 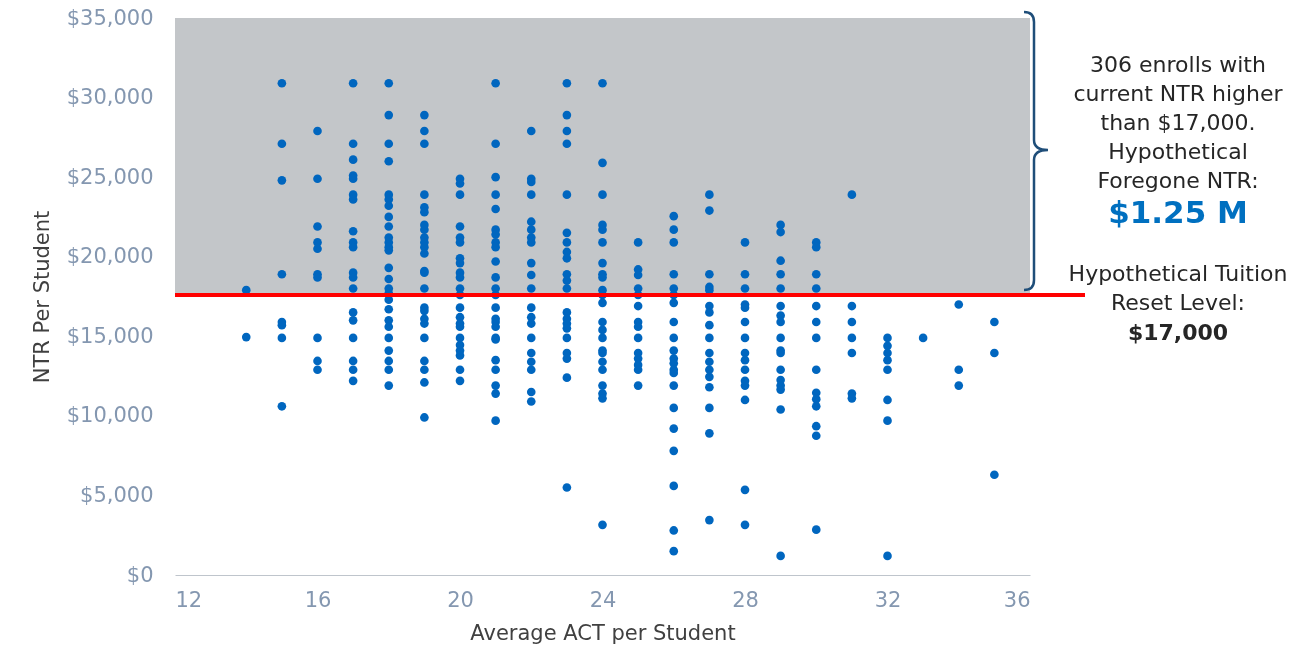 I want to click on y-tick-label: $0, so click(x=140, y=574).